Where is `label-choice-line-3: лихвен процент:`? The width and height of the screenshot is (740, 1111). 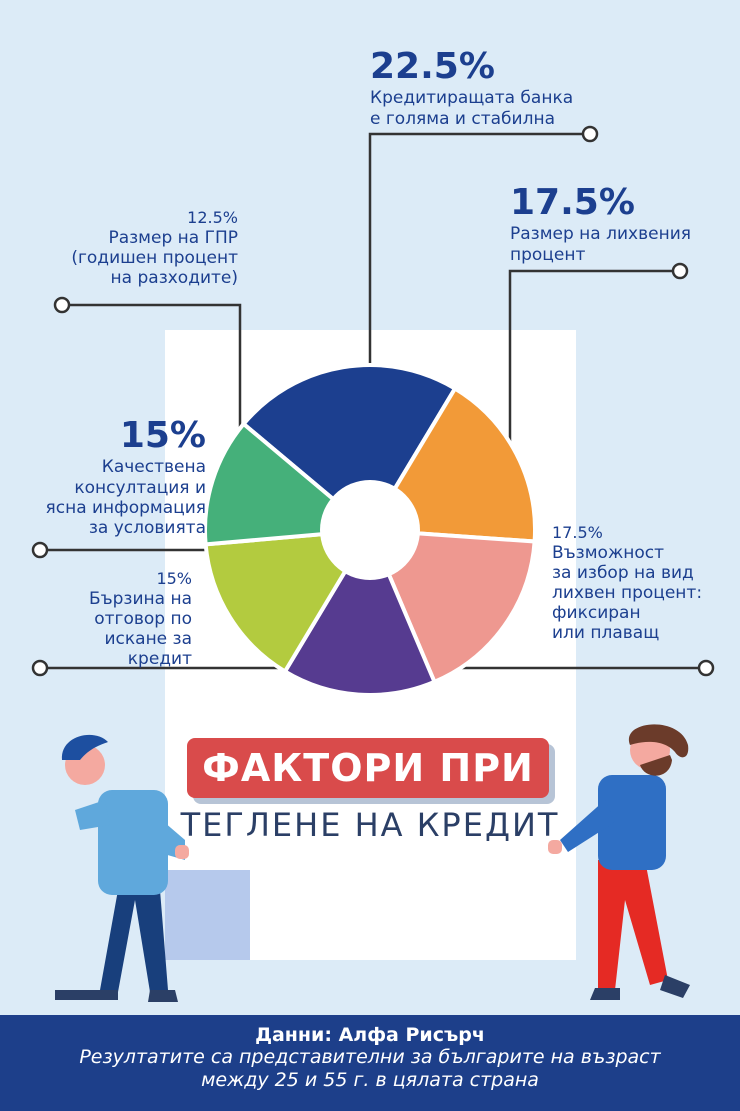
label-choice-line-3: лихвен процент: is located at coordinates (627, 592).